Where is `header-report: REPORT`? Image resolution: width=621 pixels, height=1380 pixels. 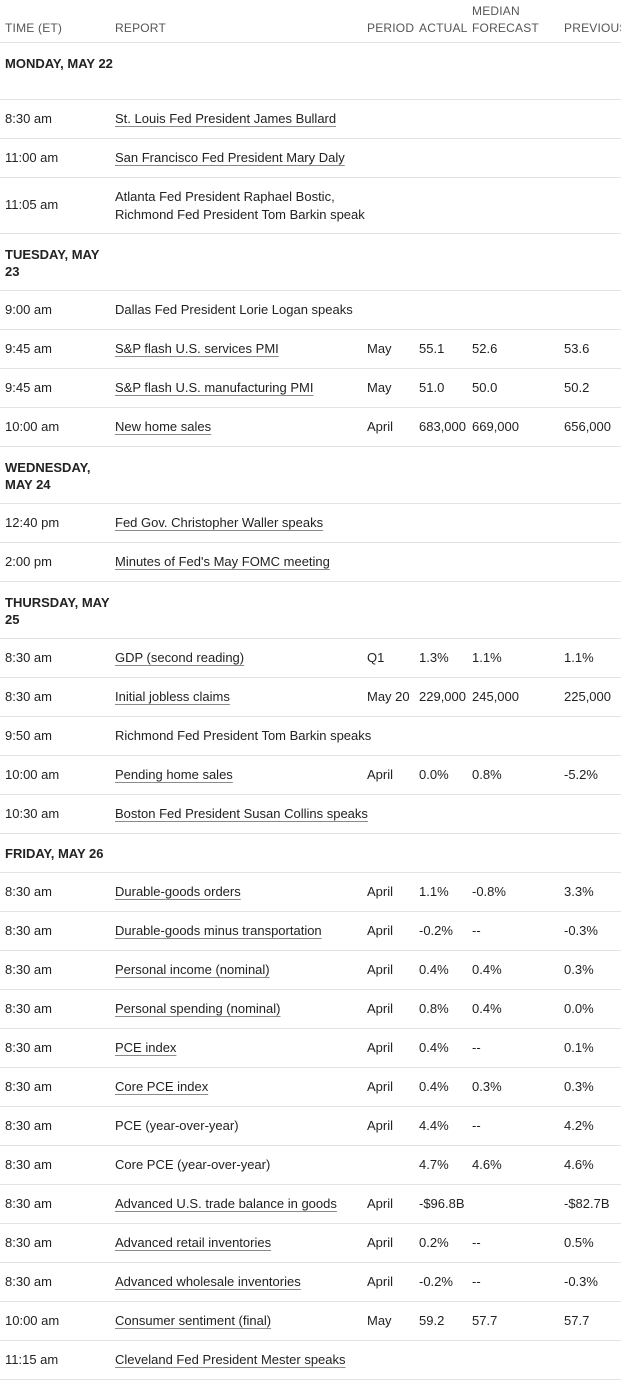
header-report: REPORT is located at coordinates (140, 28).